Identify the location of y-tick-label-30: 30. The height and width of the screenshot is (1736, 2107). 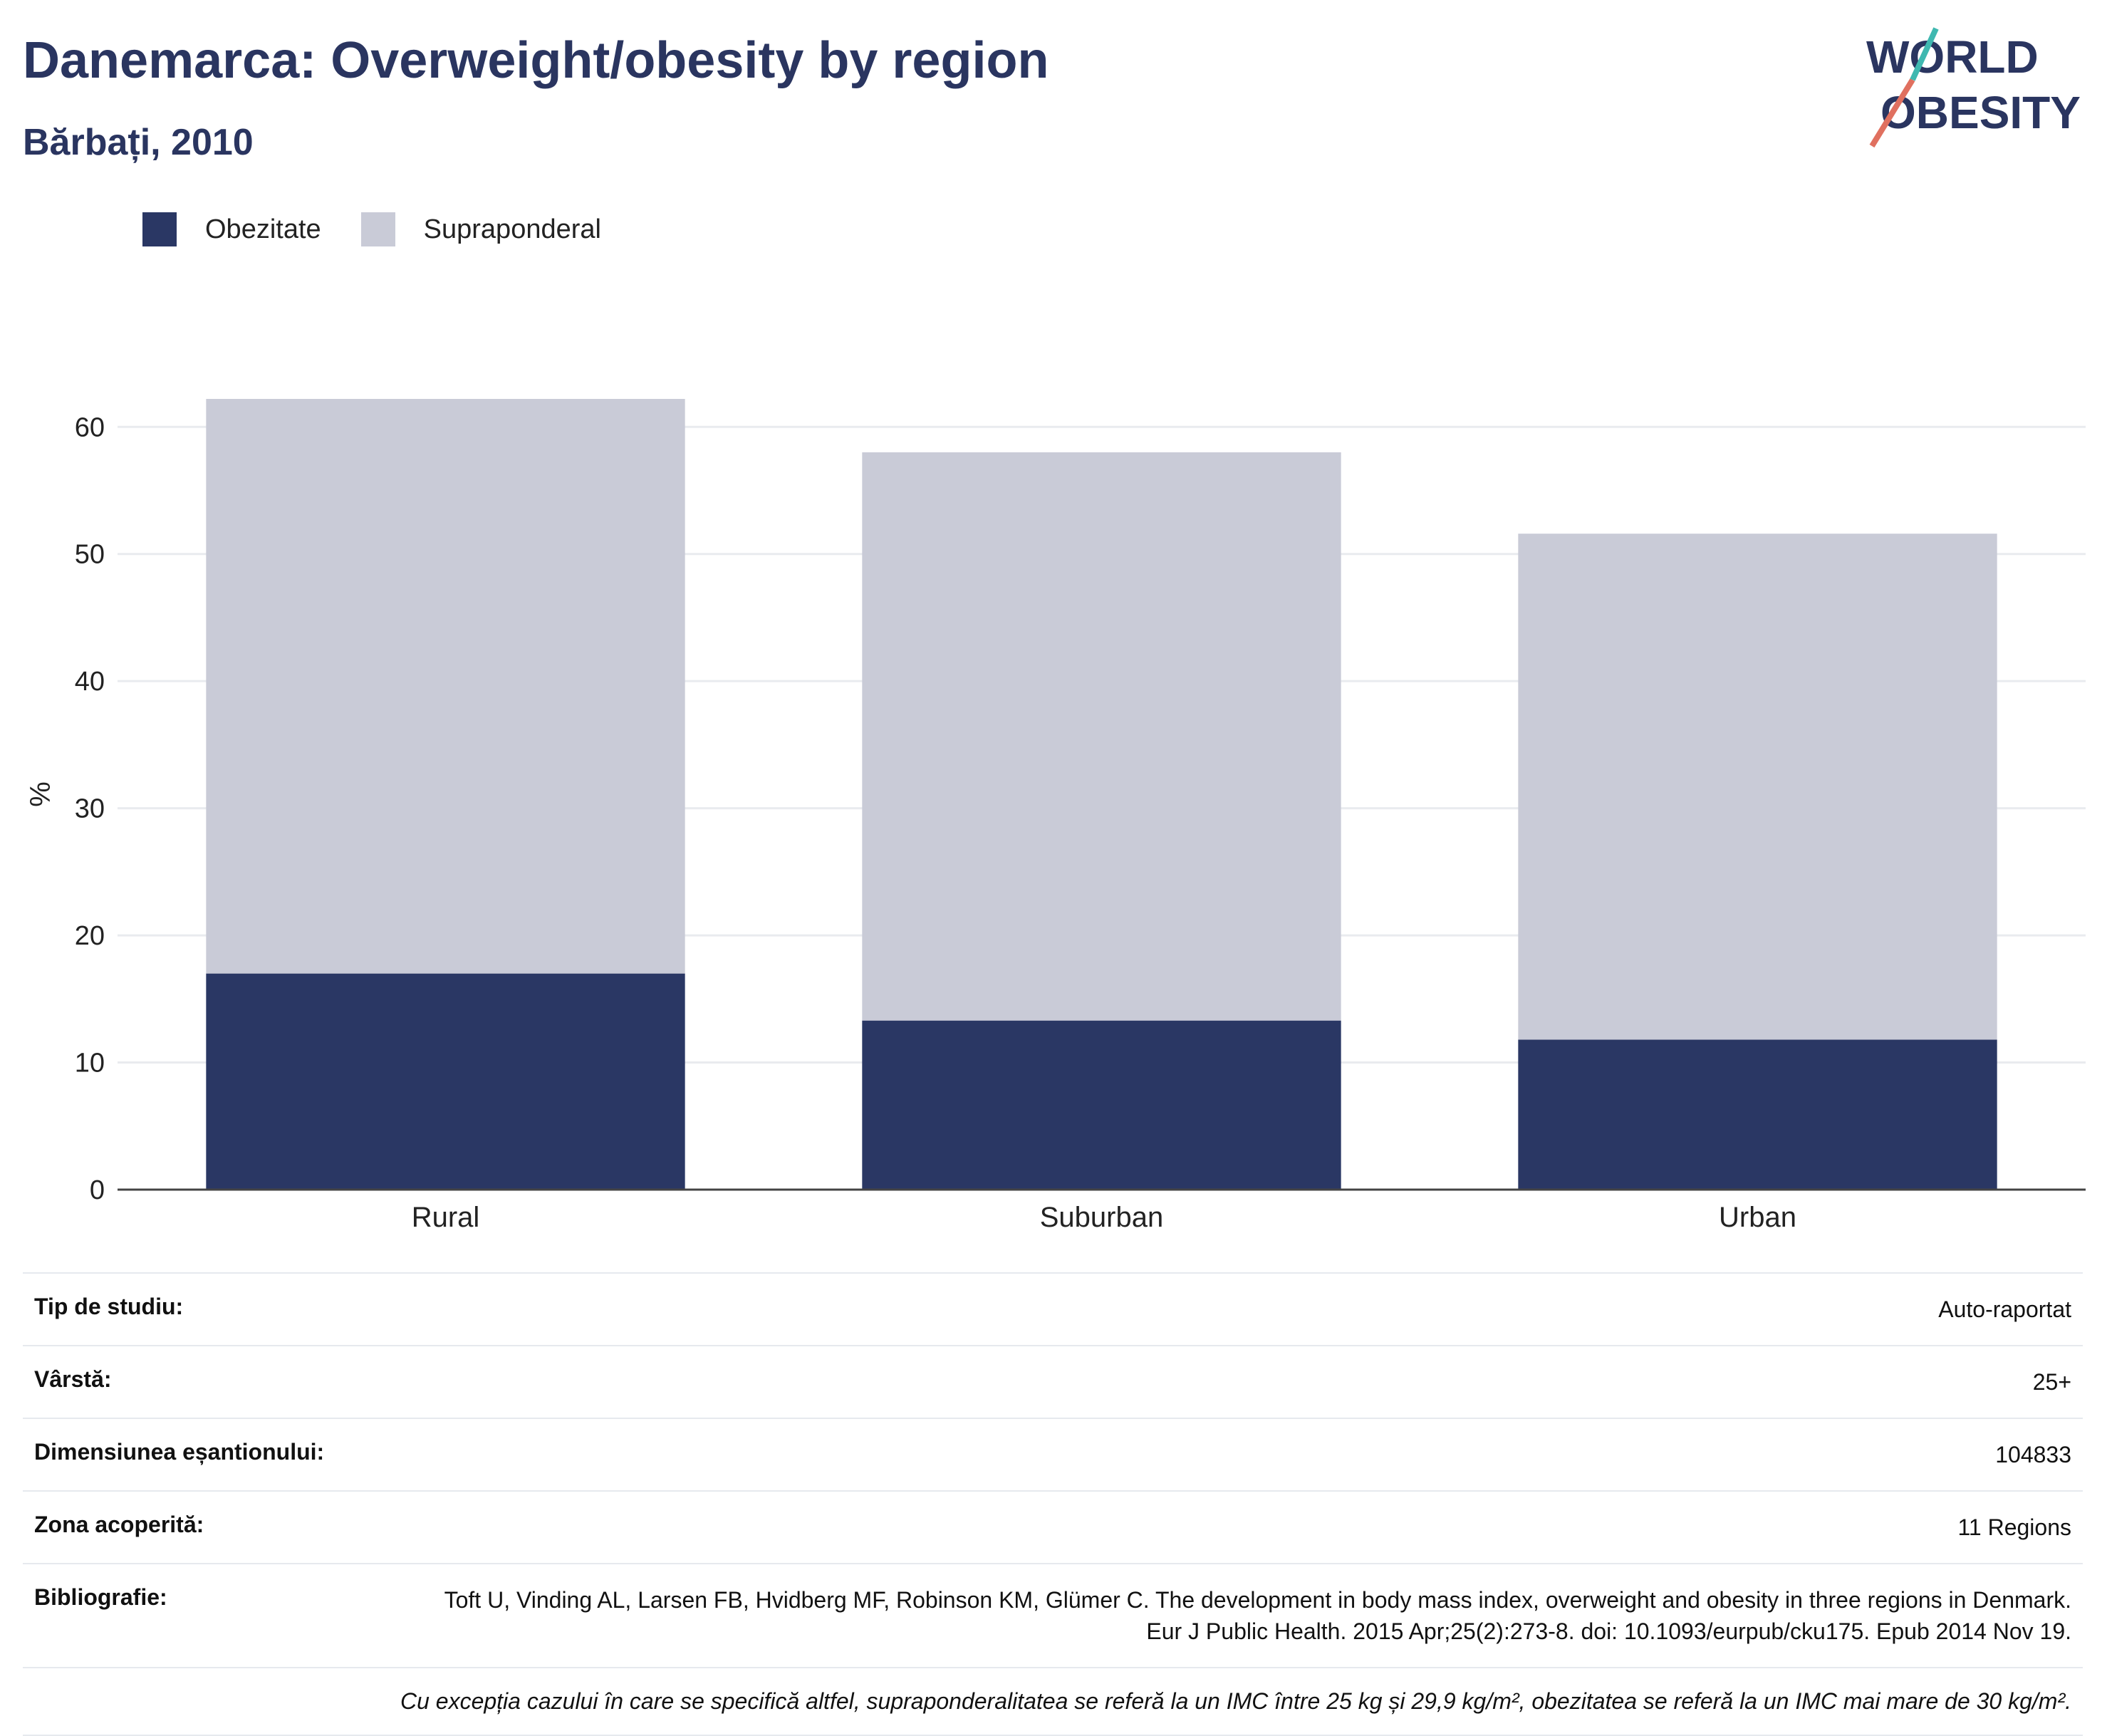
(90, 809).